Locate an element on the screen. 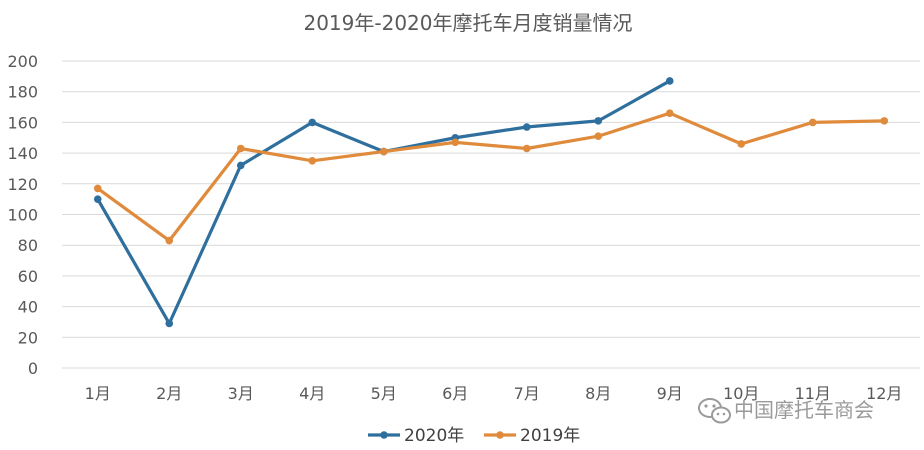 The height and width of the screenshot is (450, 924). x-tick-label: 12月 is located at coordinates (884, 393).